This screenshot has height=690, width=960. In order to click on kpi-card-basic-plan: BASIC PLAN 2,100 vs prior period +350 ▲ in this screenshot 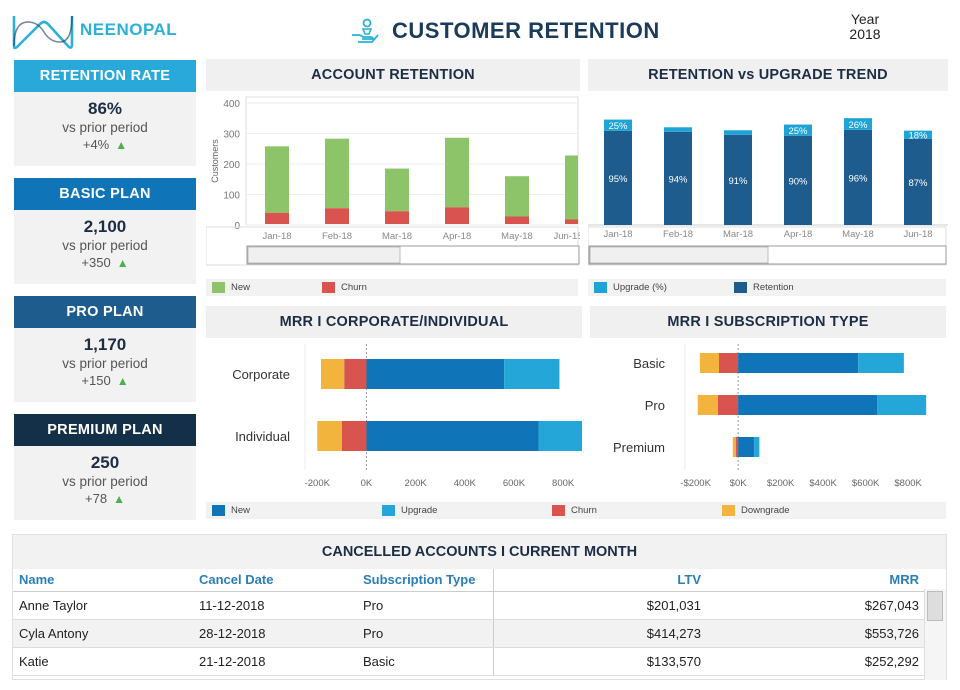, I will do `click(105, 231)`.